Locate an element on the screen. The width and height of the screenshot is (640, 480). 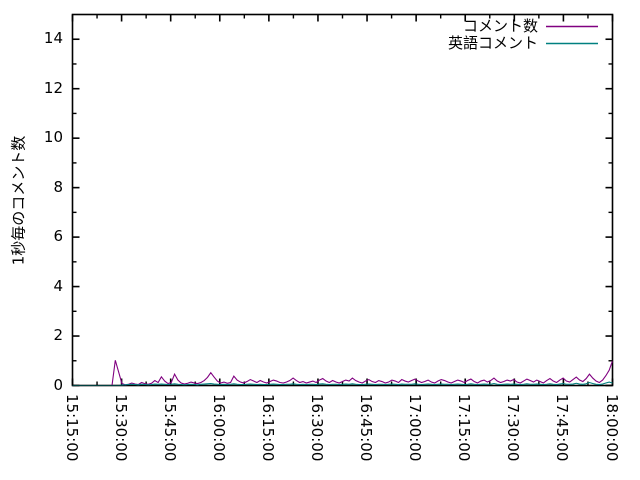
x-tick-label: 17:45:00 is located at coordinates (562, 428).